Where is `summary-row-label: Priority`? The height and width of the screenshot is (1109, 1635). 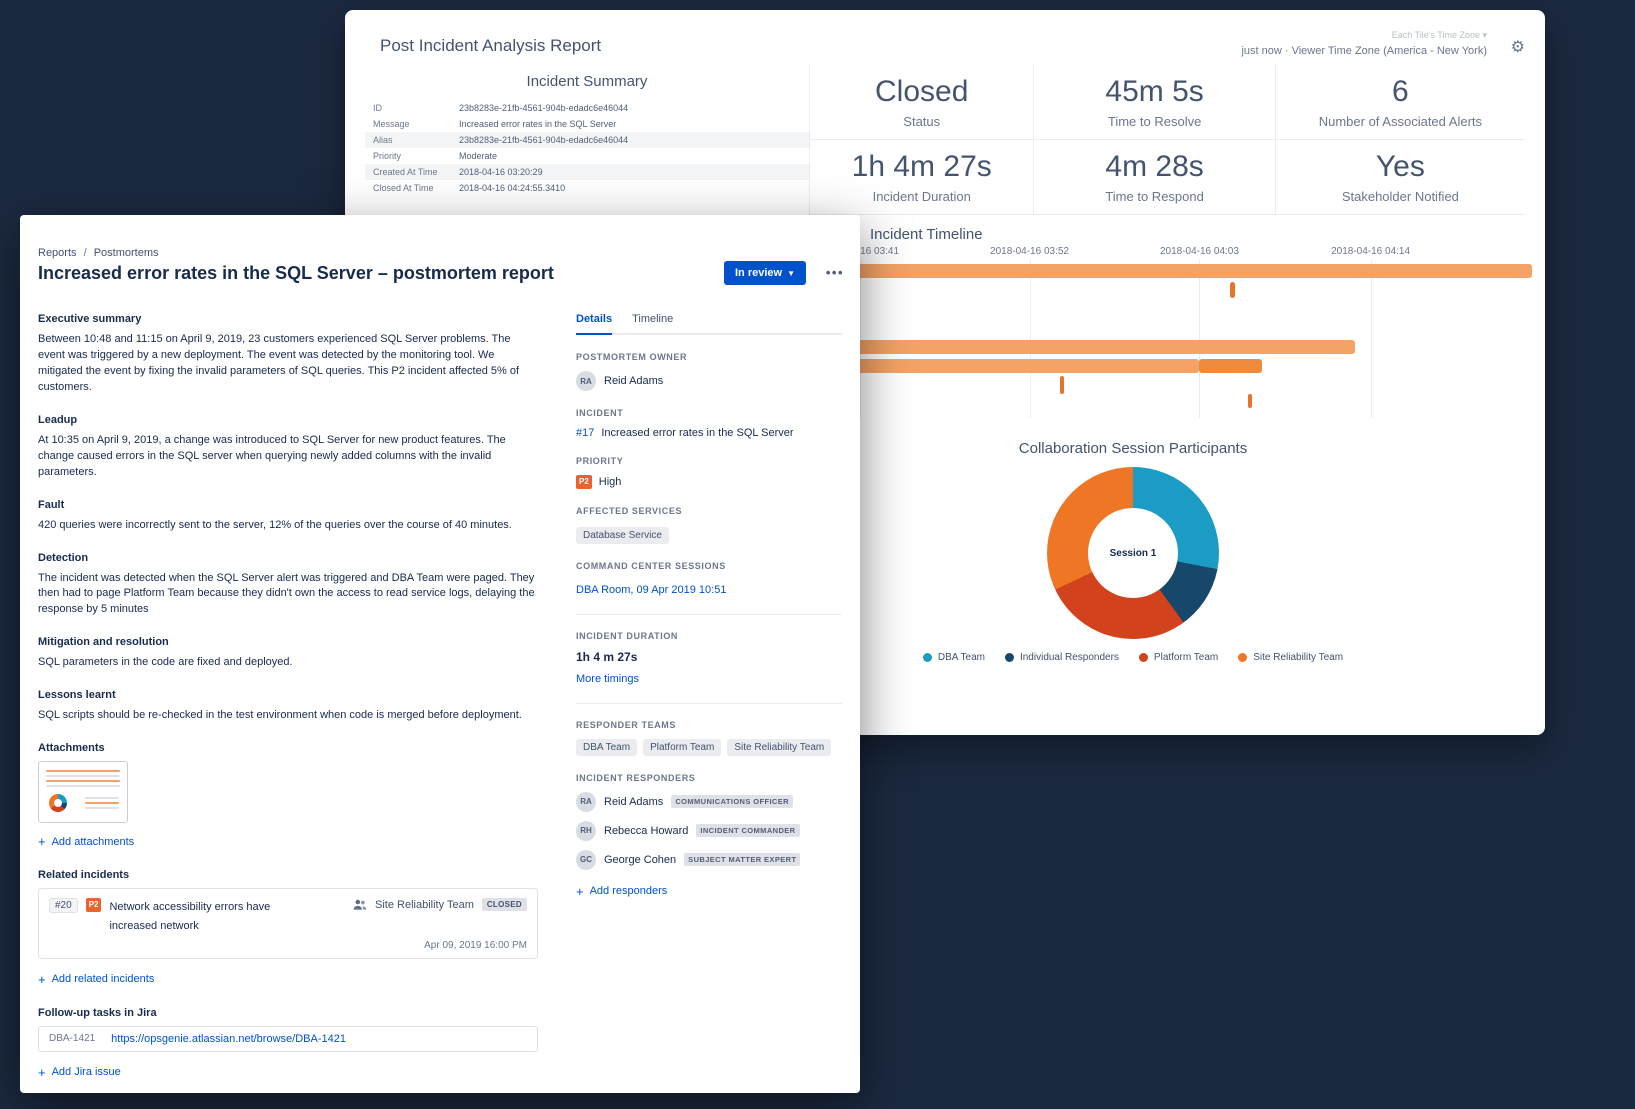
summary-row-label: Priority is located at coordinates (387, 156).